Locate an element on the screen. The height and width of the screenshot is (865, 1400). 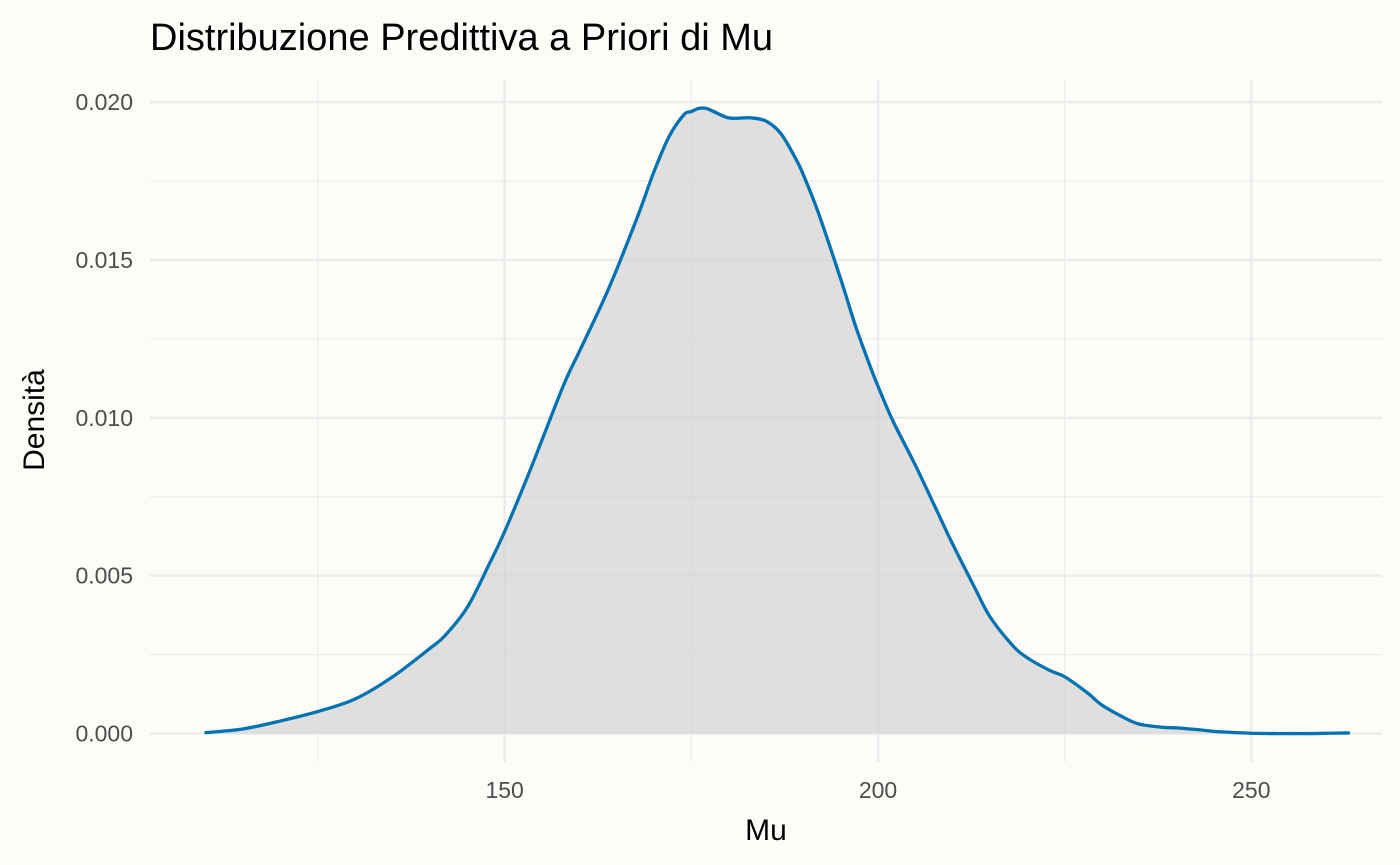
x-tick-label: 150 is located at coordinates (504, 790).